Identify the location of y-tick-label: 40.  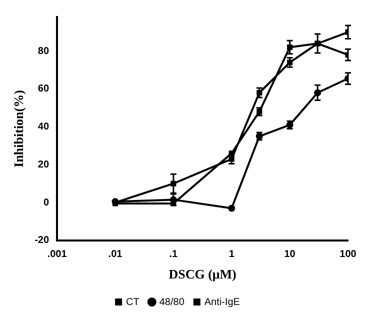
(44, 127).